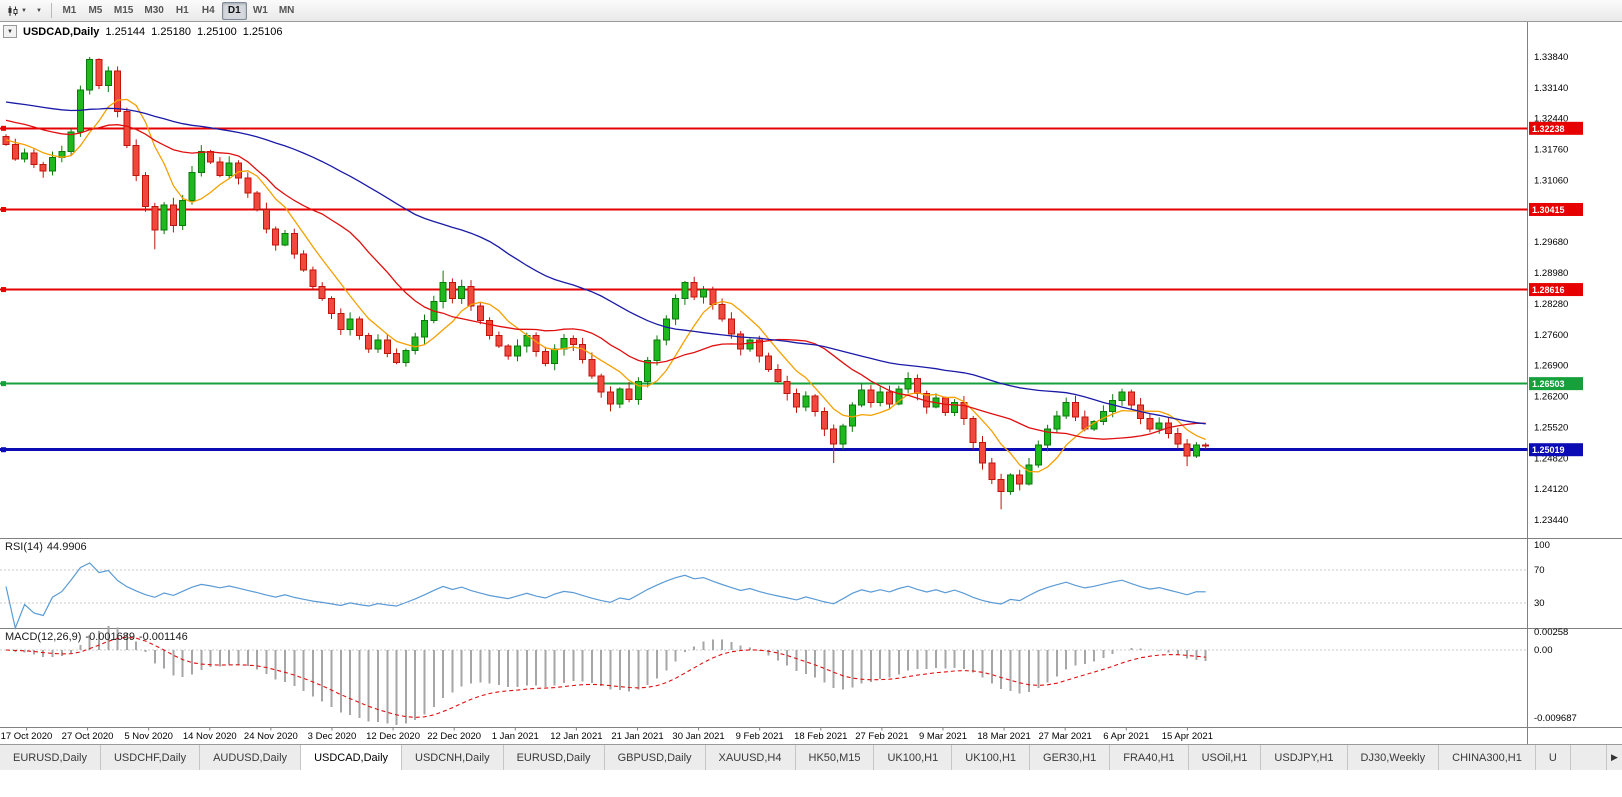  I want to click on chart-tab: USDCHF,Daily, so click(150, 757).